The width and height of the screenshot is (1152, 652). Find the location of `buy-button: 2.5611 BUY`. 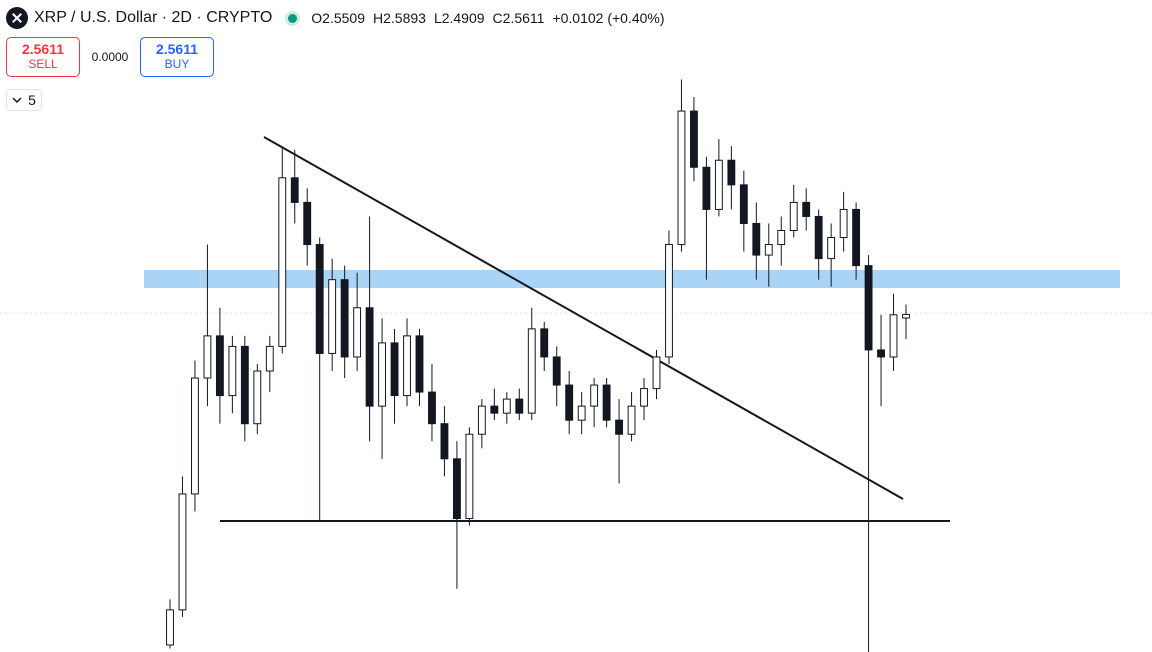

buy-button: 2.5611 BUY is located at coordinates (177, 57).